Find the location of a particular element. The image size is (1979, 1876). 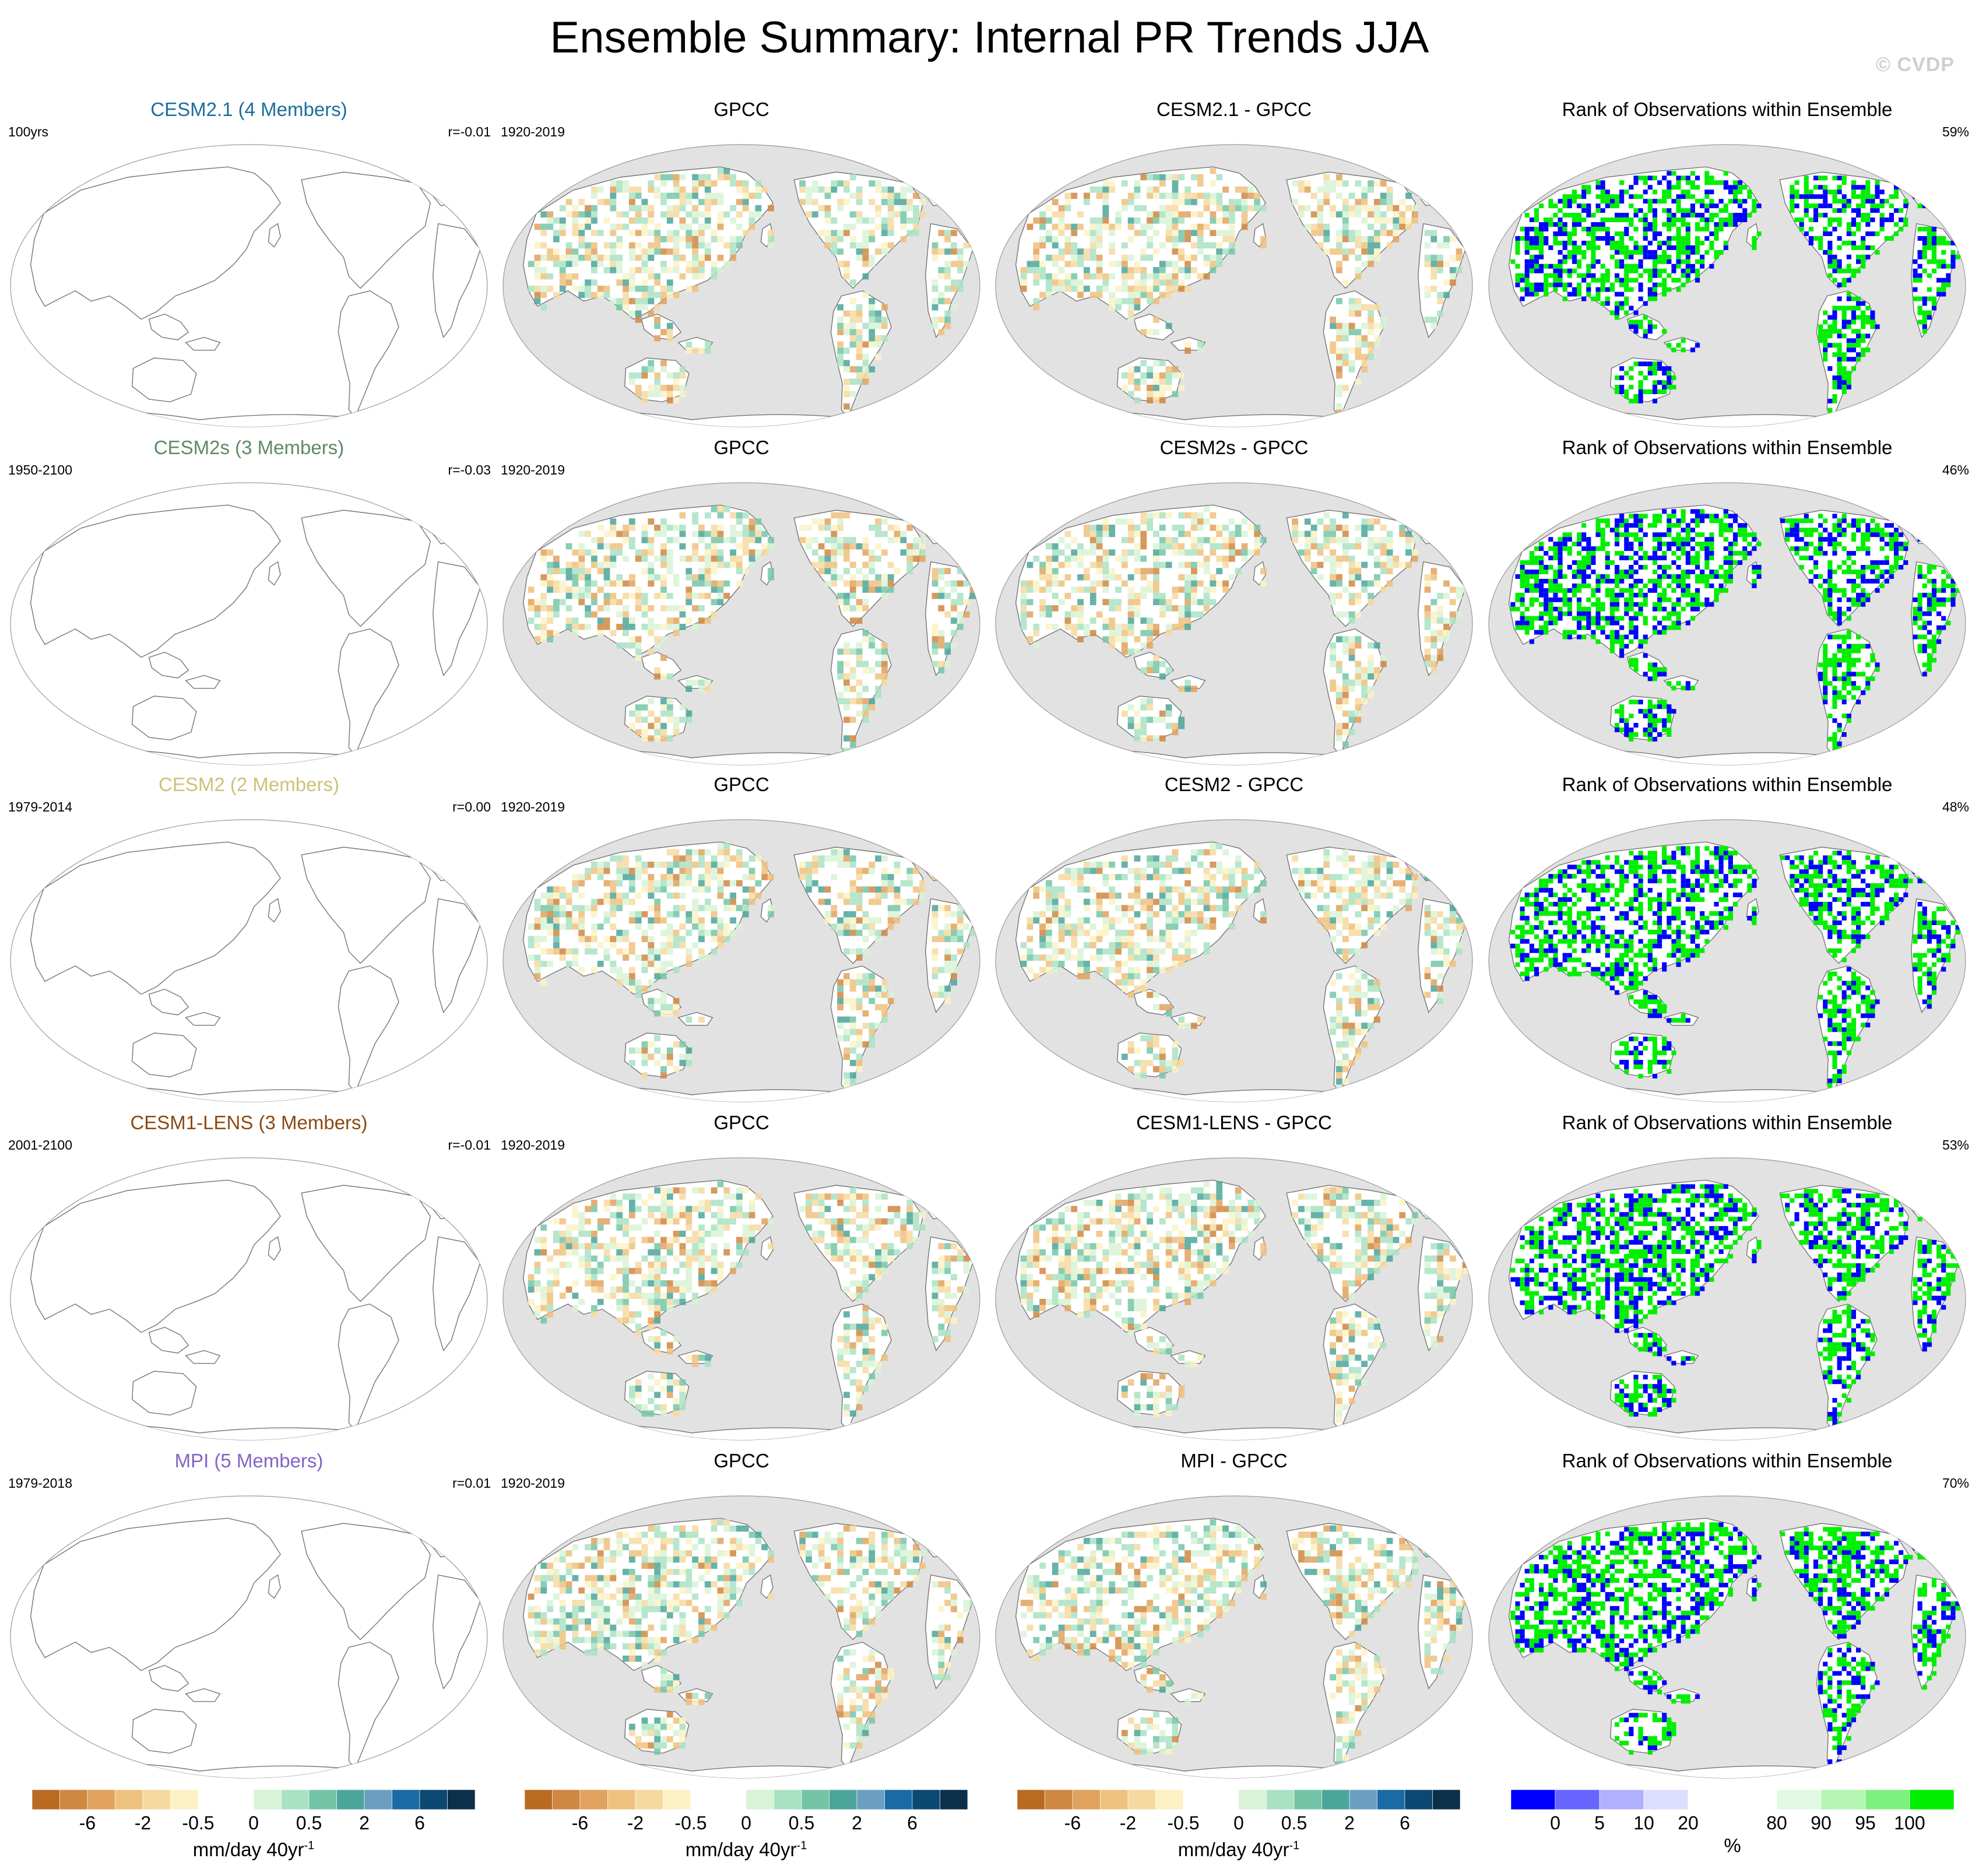

panel-model: MPI (5 Members) 1979-2018 r=0.01 is located at coordinates (249, 1615).